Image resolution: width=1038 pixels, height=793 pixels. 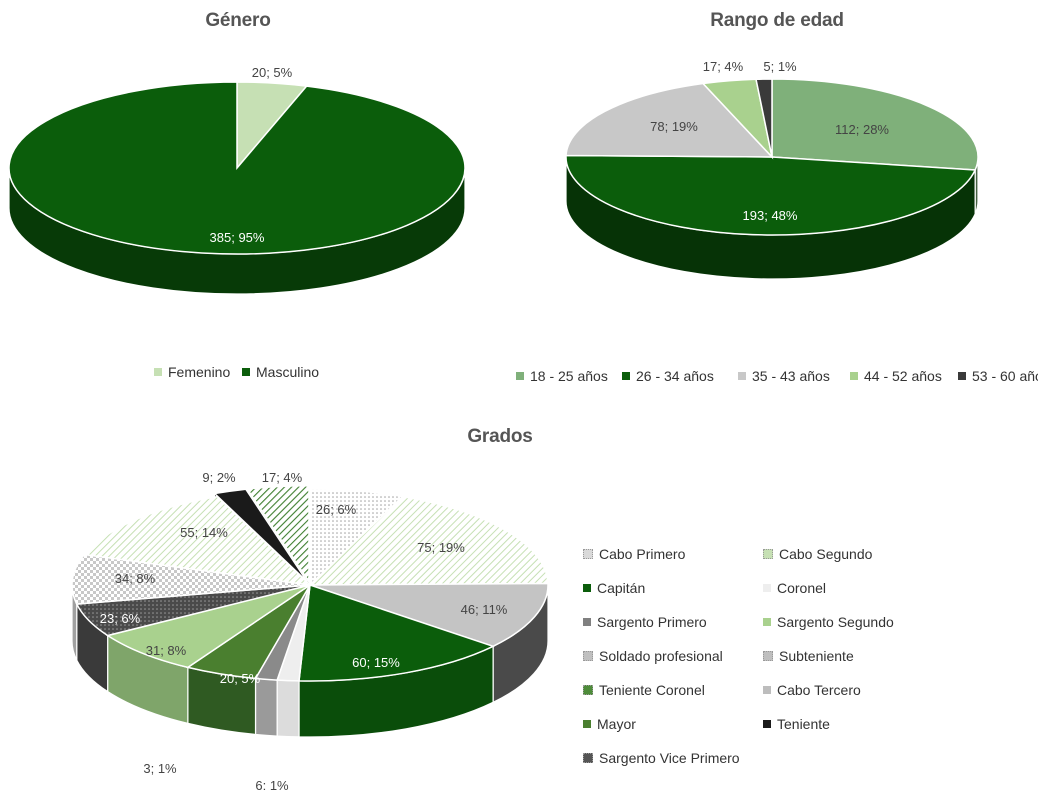 What do you see at coordinates (723, 66) in the screenshot?
I see `rango-label-44-52: 17; 4%` at bounding box center [723, 66].